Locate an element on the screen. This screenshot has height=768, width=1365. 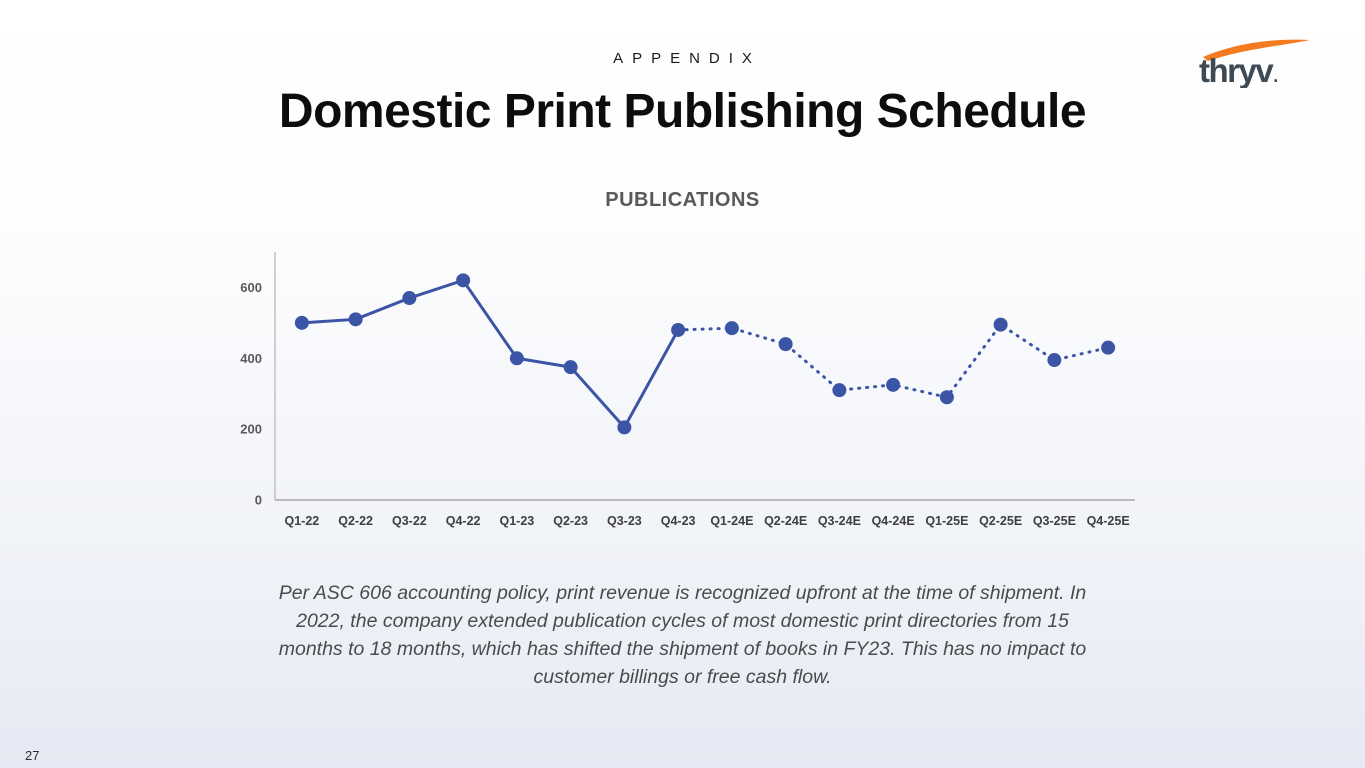
chart-title: PUBLICATIONS is located at coordinates (682, 200).